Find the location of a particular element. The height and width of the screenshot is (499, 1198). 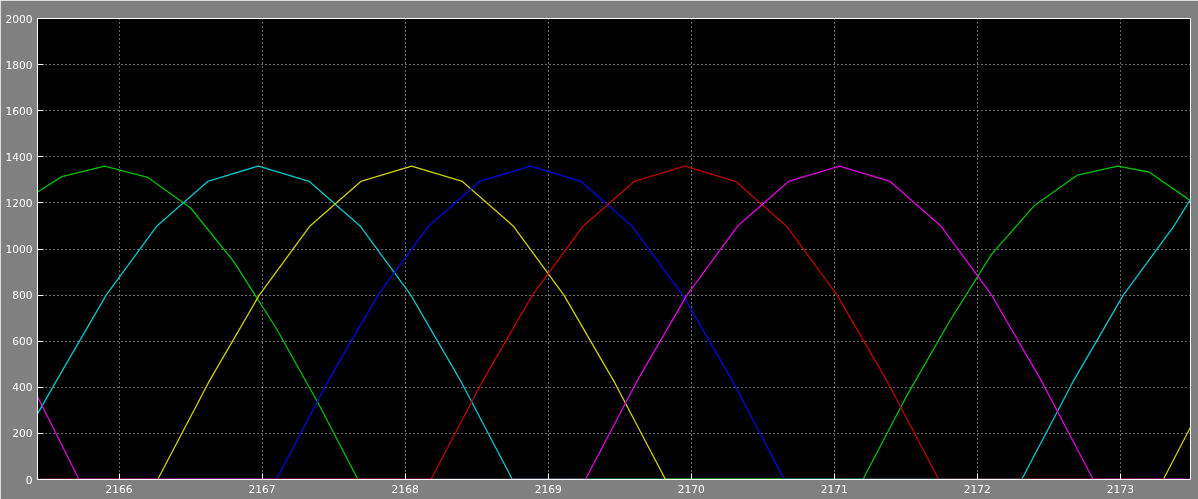

x-tick-label: 2171 is located at coordinates (834, 489).